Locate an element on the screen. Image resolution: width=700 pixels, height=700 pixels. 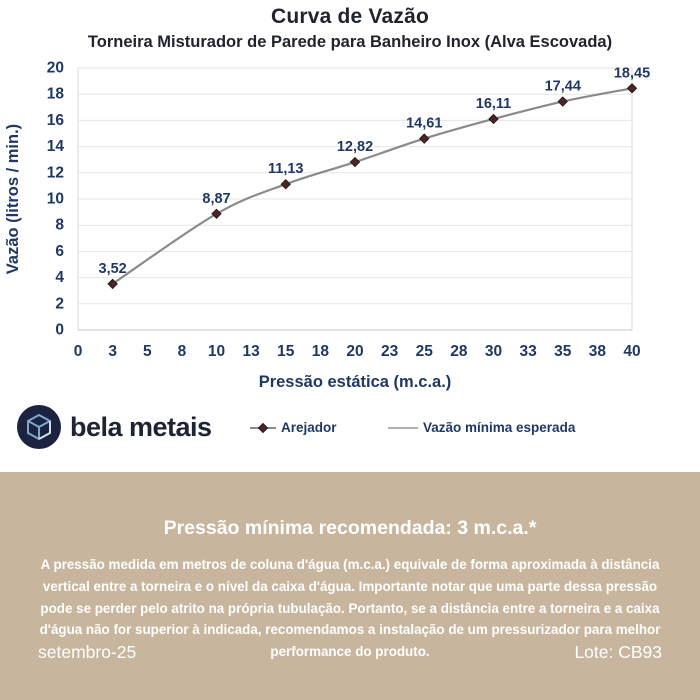
chart-title: Curva de Vazão is located at coordinates (350, 16).